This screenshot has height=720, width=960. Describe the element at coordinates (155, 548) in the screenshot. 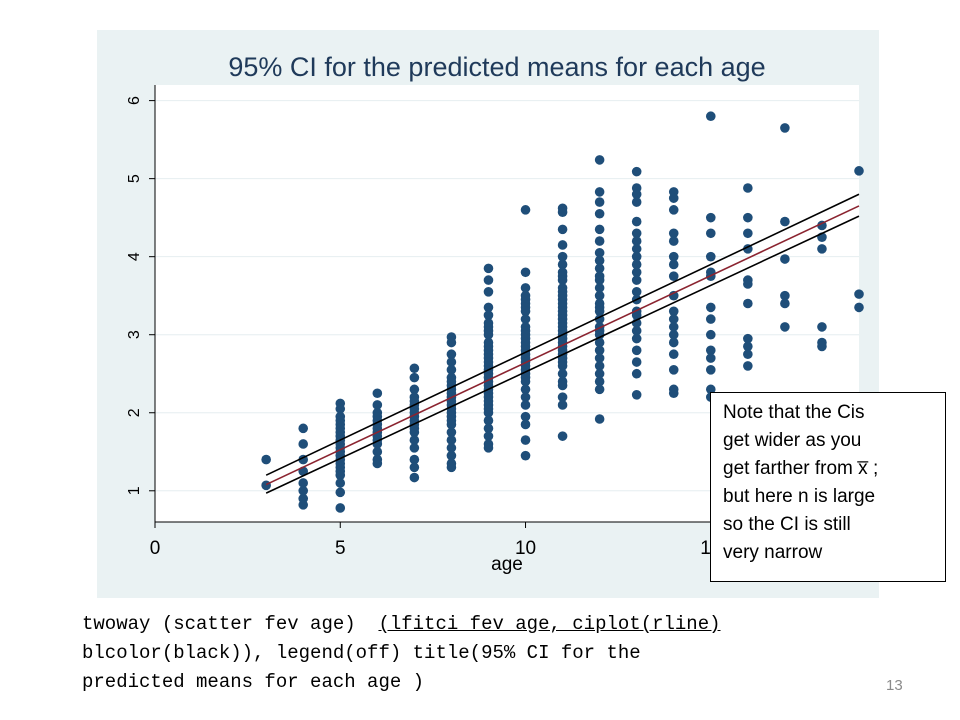

I see `x-tick-label: 0` at that location.